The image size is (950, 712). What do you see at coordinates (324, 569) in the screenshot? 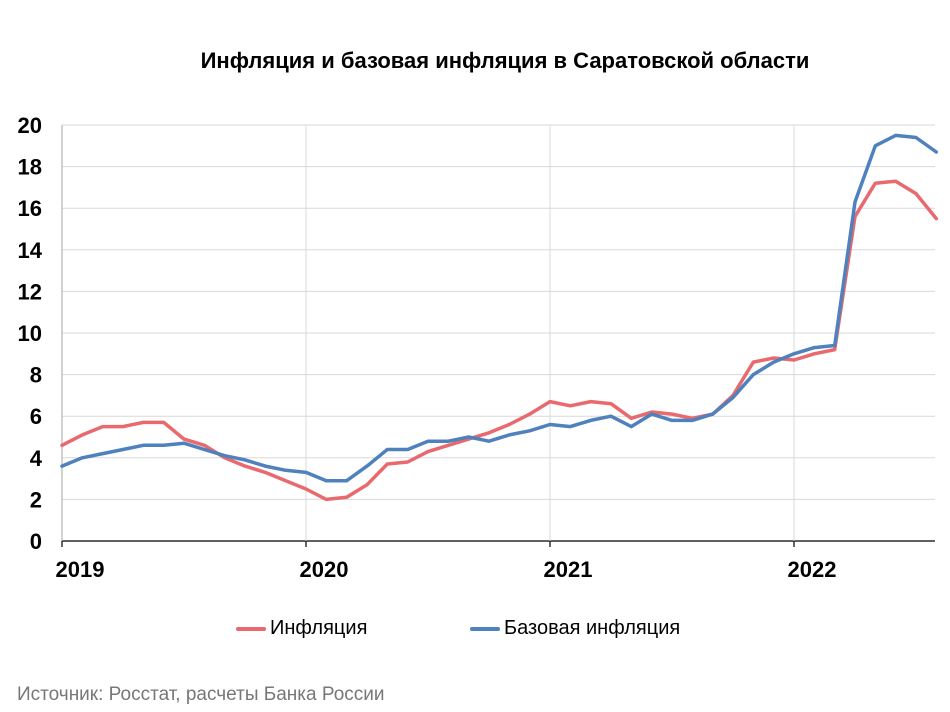
I see `x-tick-label: 2020` at bounding box center [324, 569].